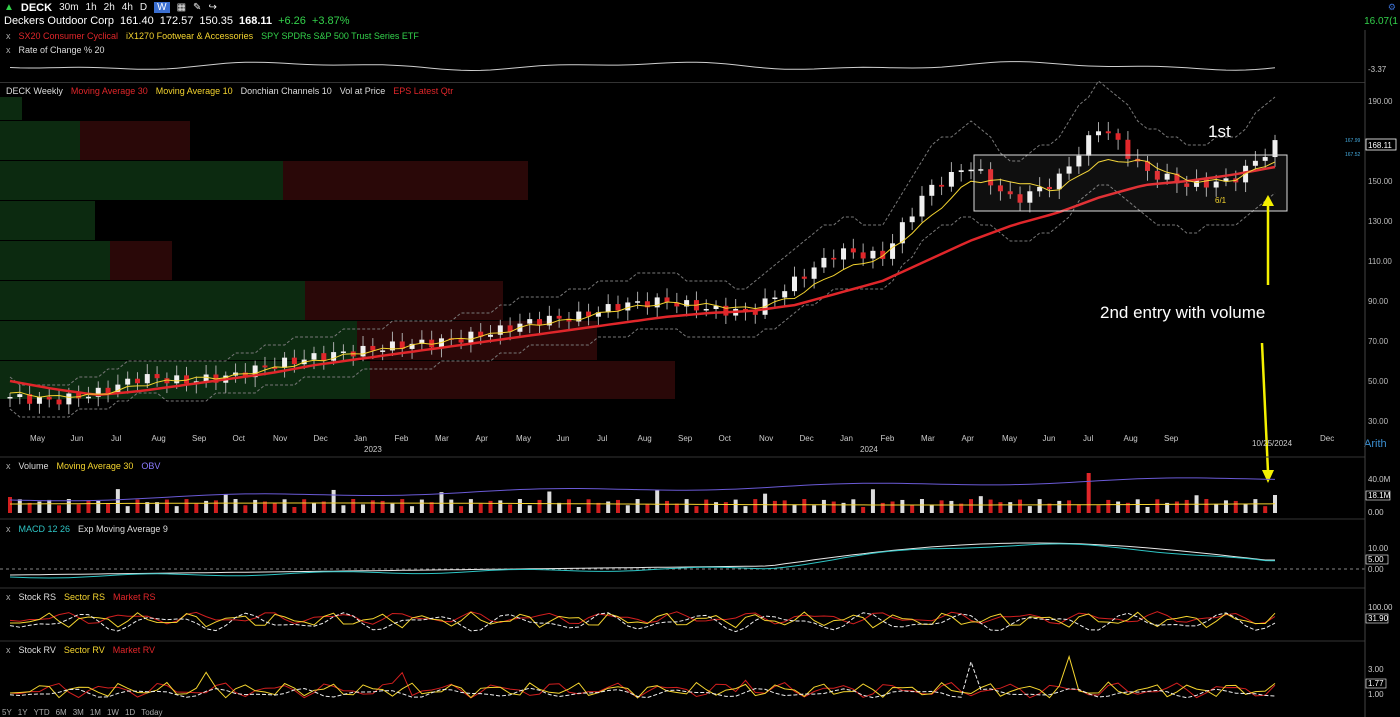 This screenshot has height=717, width=1400. What do you see at coordinates (846, 438) in the screenshot?
I see `month-label: Jan` at bounding box center [846, 438].